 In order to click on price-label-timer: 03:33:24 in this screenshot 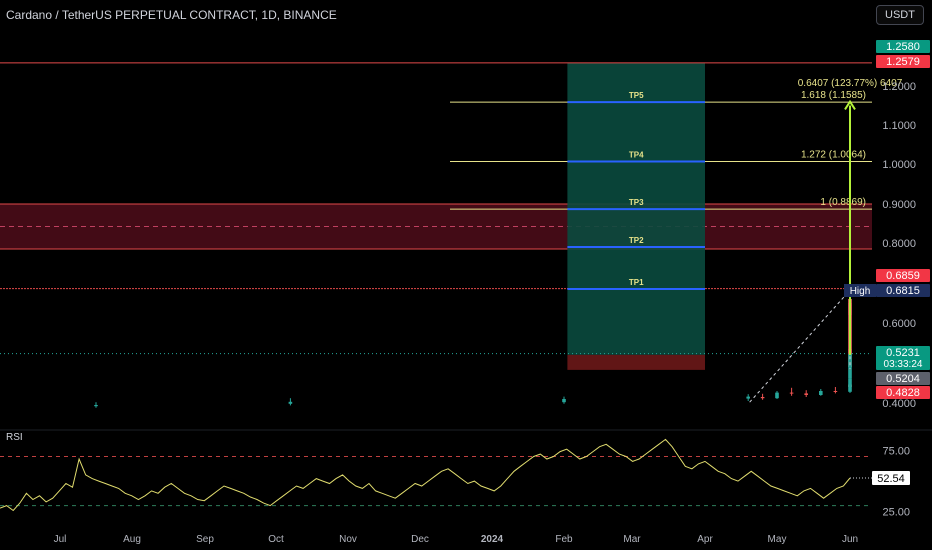, I will do `click(903, 364)`.